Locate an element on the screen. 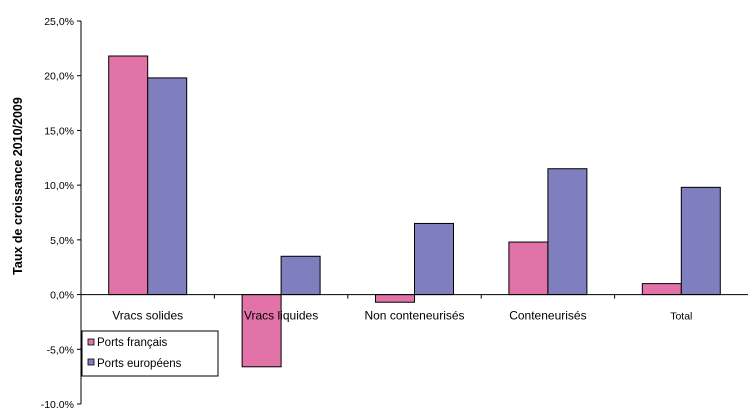  y-tick-label: 10,0% is located at coordinates (59, 186).